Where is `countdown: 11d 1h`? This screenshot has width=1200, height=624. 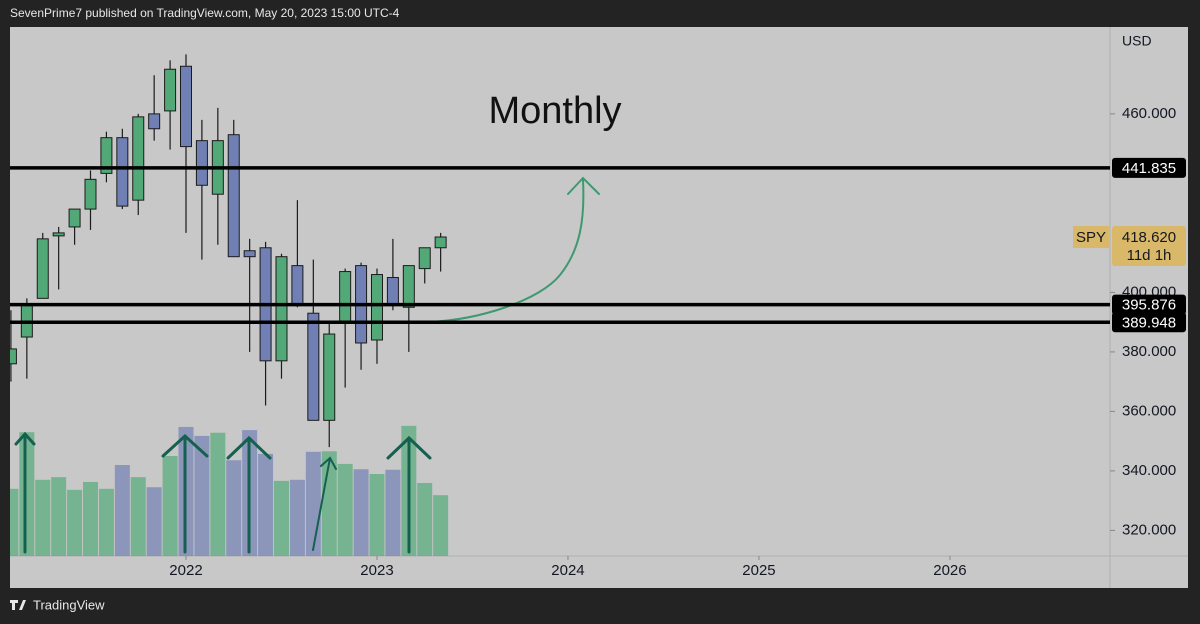
countdown: 11d 1h is located at coordinates (1149, 255).